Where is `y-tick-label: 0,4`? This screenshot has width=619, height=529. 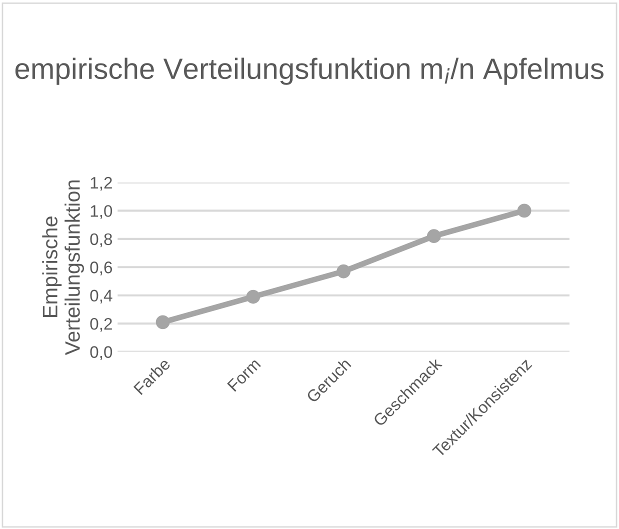 y-tick-label: 0,4 is located at coordinates (101, 297).